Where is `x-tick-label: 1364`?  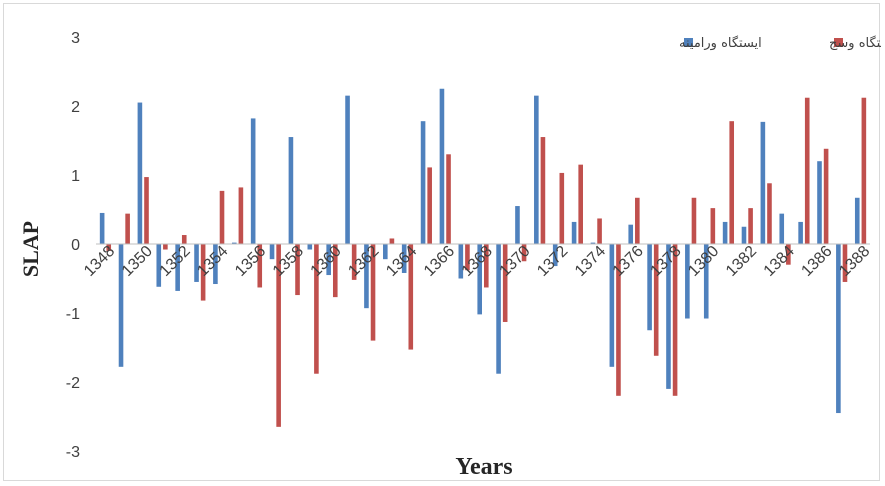 x-tick-label: 1364 is located at coordinates (401, 261).